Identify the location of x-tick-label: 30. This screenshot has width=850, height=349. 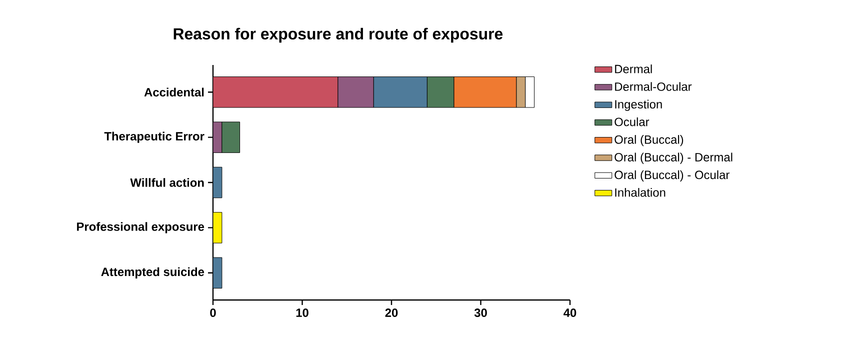
(480, 313).